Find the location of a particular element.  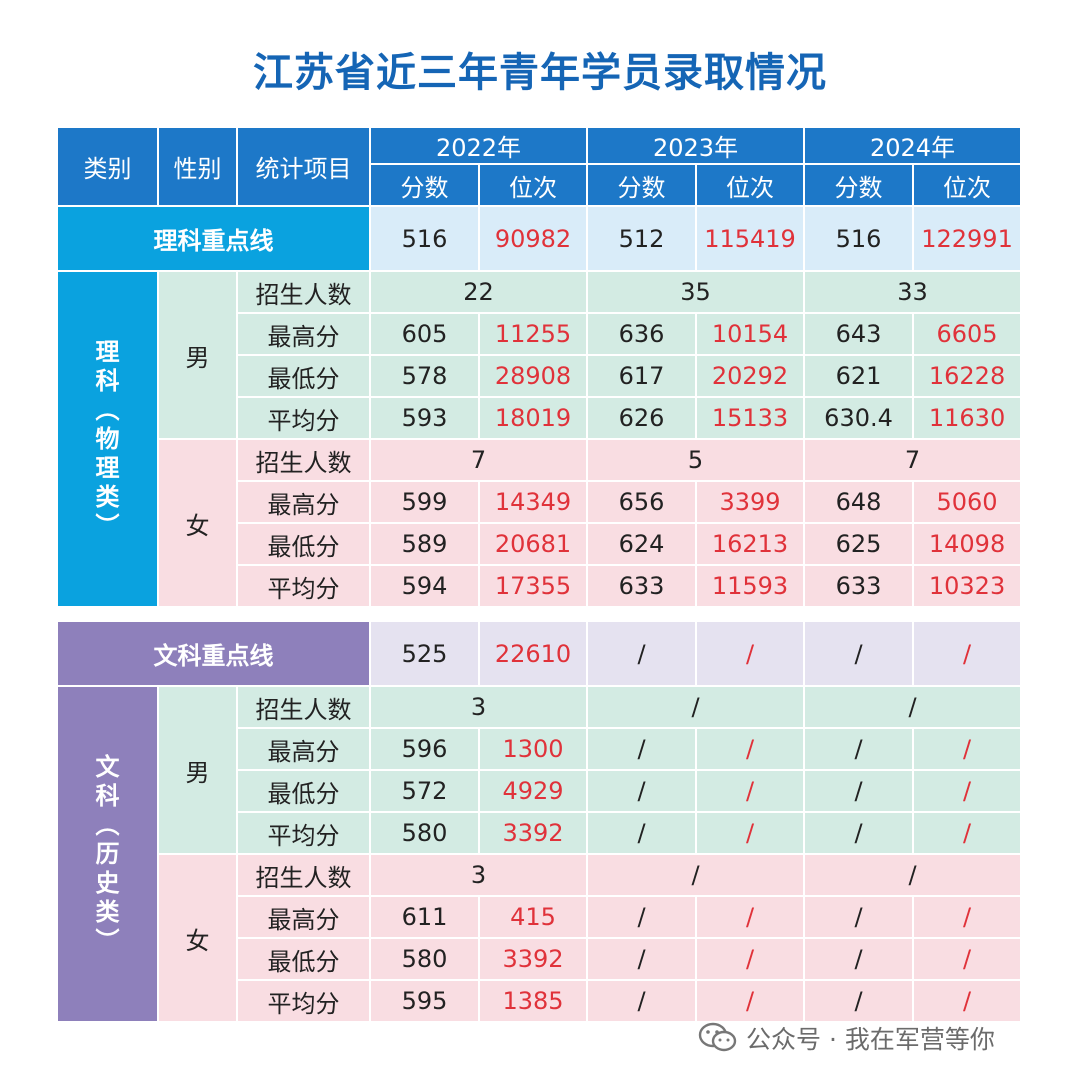

rank-value: 17355 is located at coordinates (534, 587).